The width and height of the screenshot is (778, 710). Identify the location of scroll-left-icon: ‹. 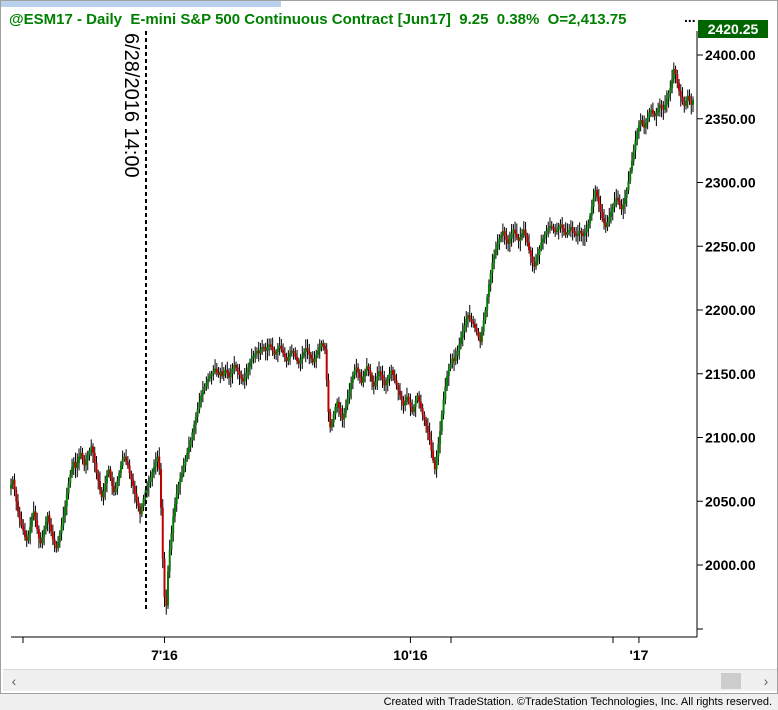
(14, 681).